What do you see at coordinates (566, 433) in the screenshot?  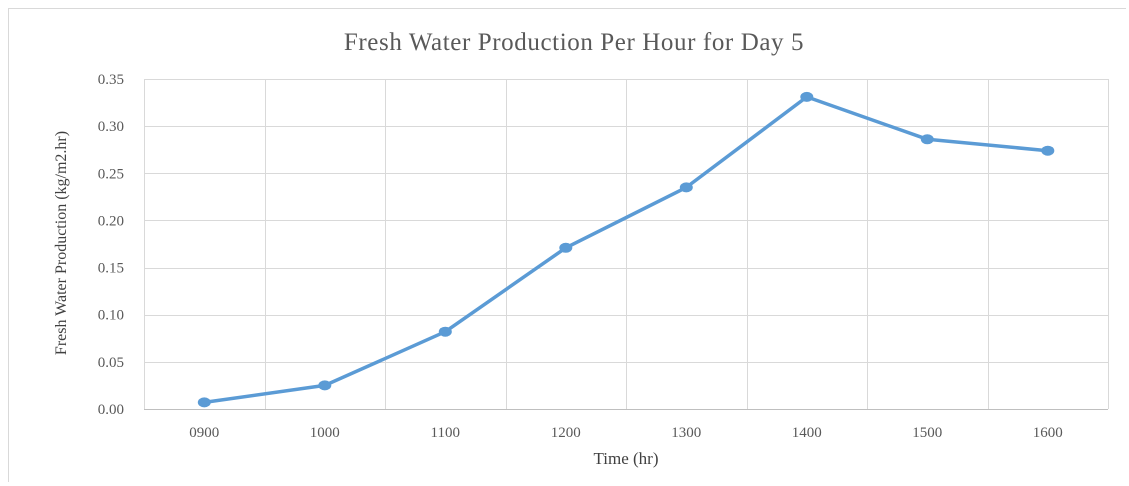 I see `x-tick-label: 1200` at bounding box center [566, 433].